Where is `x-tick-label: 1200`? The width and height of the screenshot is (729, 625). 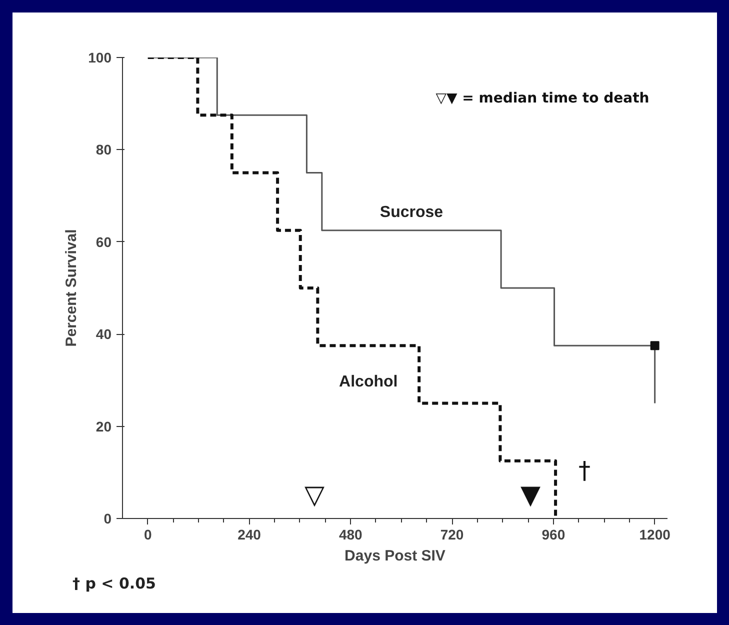
x-tick-label: 1200 is located at coordinates (655, 534).